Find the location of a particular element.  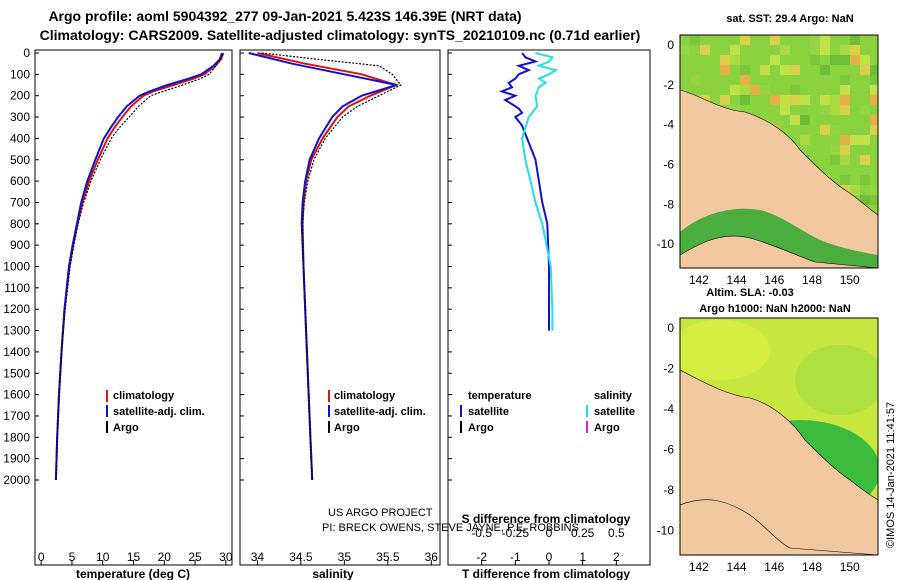

depth-tick-label: 1000 is located at coordinates (16, 267).